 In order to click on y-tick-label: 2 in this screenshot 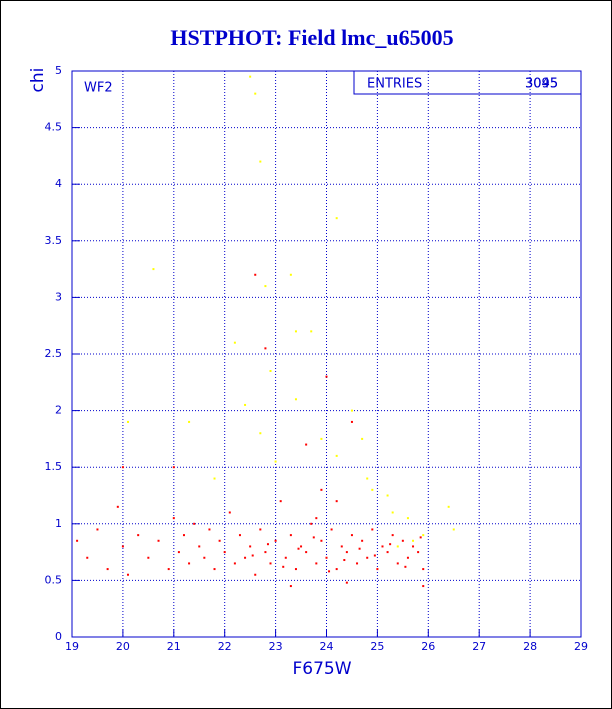, I will do `click(58, 410)`.